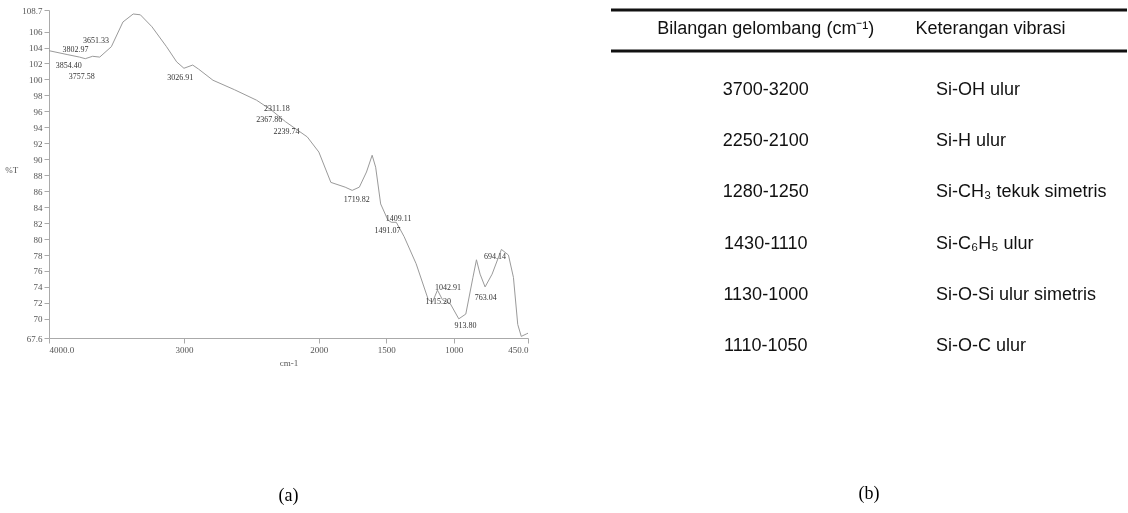 Image resolution: width=1128 pixels, height=513 pixels. What do you see at coordinates (38, 207) in the screenshot?
I see `y-tick-label: 84` at bounding box center [38, 207].